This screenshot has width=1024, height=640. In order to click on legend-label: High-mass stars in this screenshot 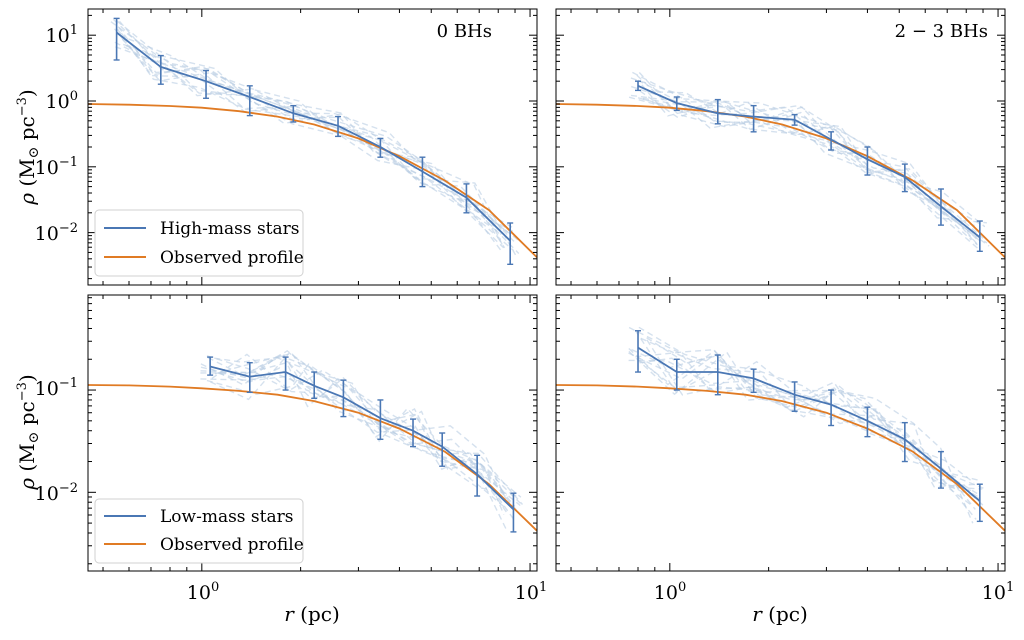, I will do `click(230, 229)`.